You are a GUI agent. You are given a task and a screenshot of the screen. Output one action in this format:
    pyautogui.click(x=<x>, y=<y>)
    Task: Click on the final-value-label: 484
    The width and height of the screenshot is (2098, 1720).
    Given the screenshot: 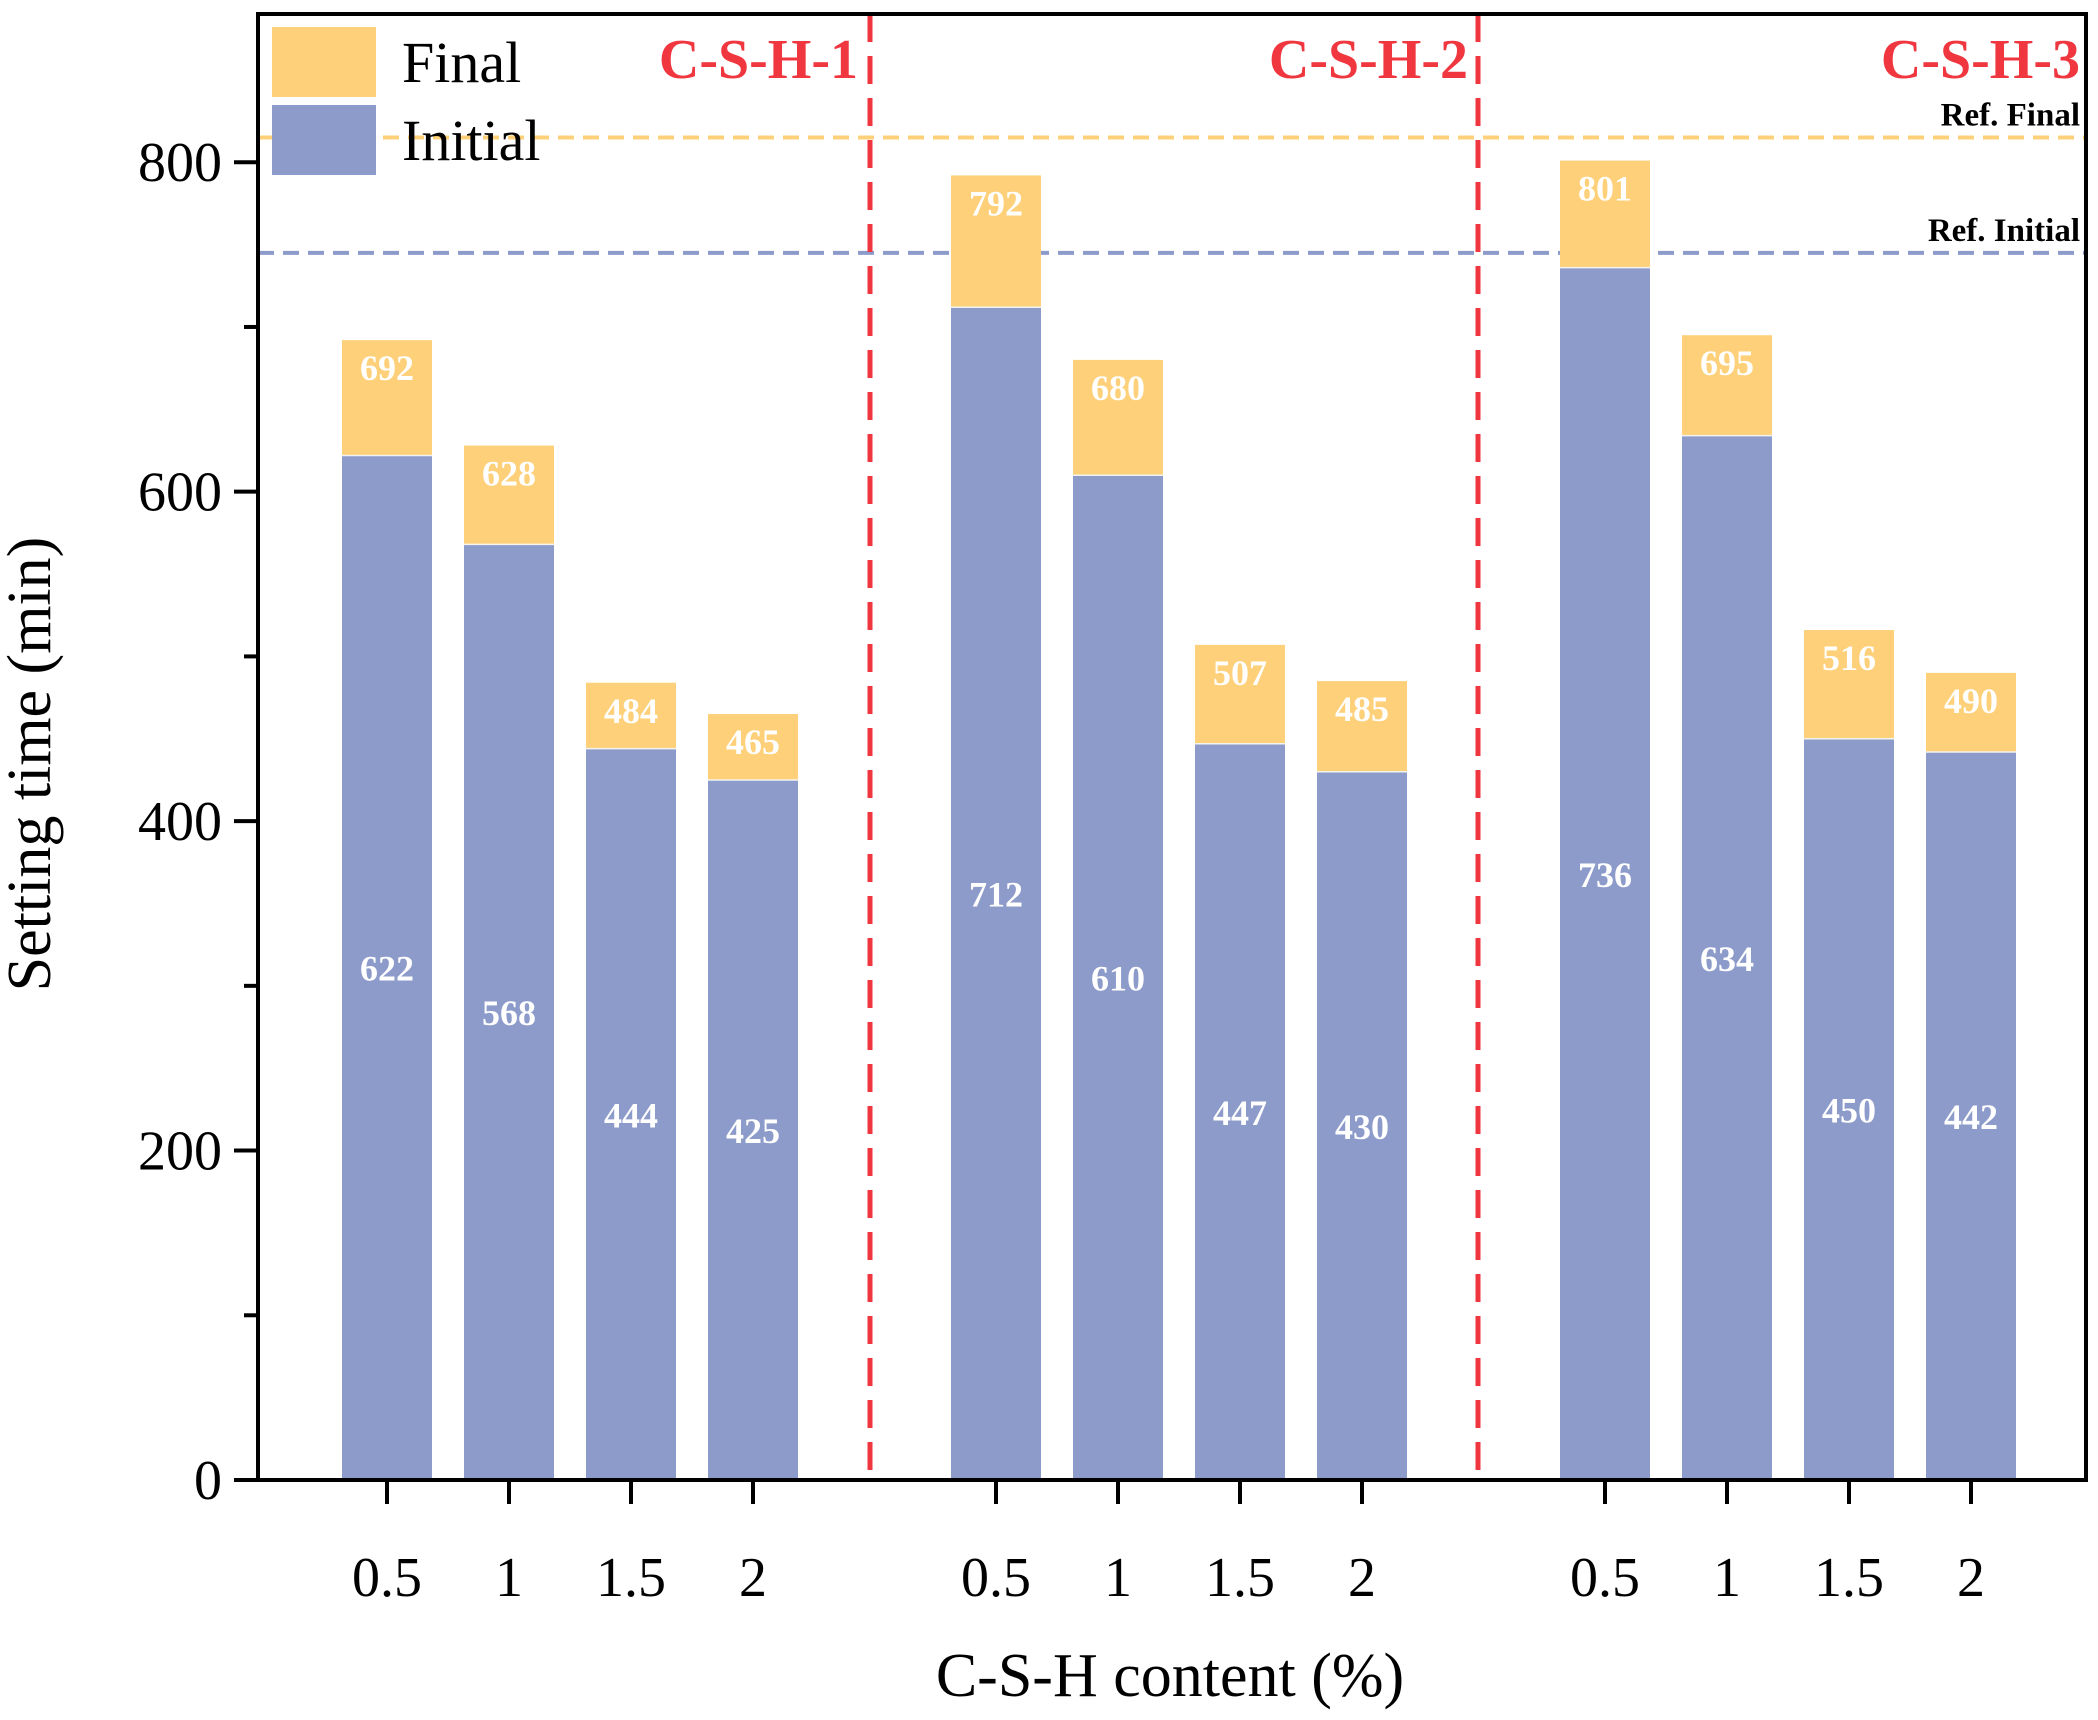 What is the action you would take?
    pyautogui.click(x=631, y=711)
    